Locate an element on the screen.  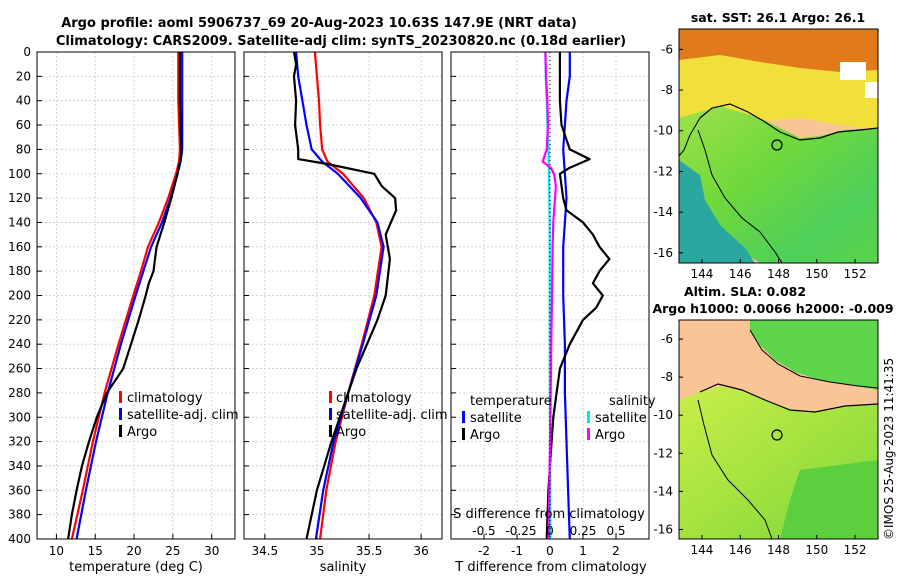
y-tick-label: 140 is located at coordinates (19, 222).